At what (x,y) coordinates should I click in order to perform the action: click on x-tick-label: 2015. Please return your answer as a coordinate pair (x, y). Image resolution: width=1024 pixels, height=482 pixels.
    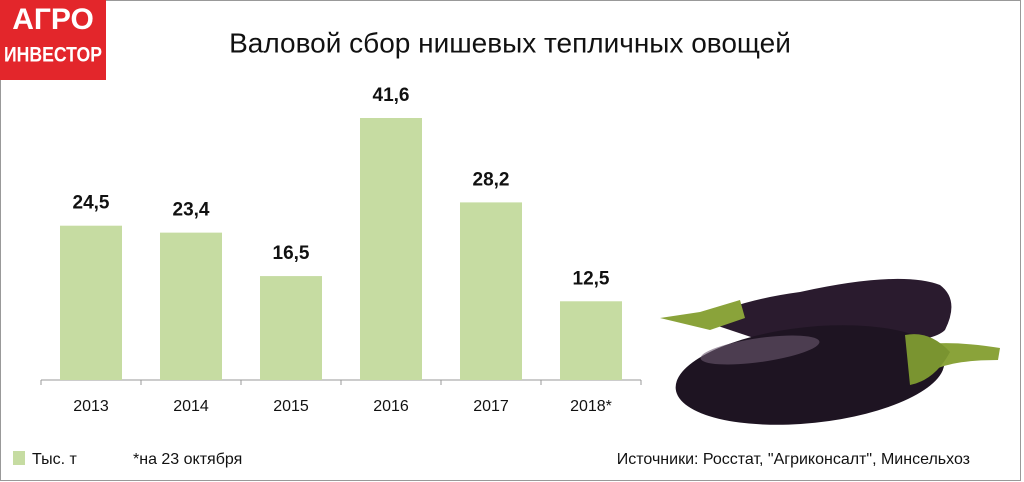
    Looking at the image, I should click on (291, 406).